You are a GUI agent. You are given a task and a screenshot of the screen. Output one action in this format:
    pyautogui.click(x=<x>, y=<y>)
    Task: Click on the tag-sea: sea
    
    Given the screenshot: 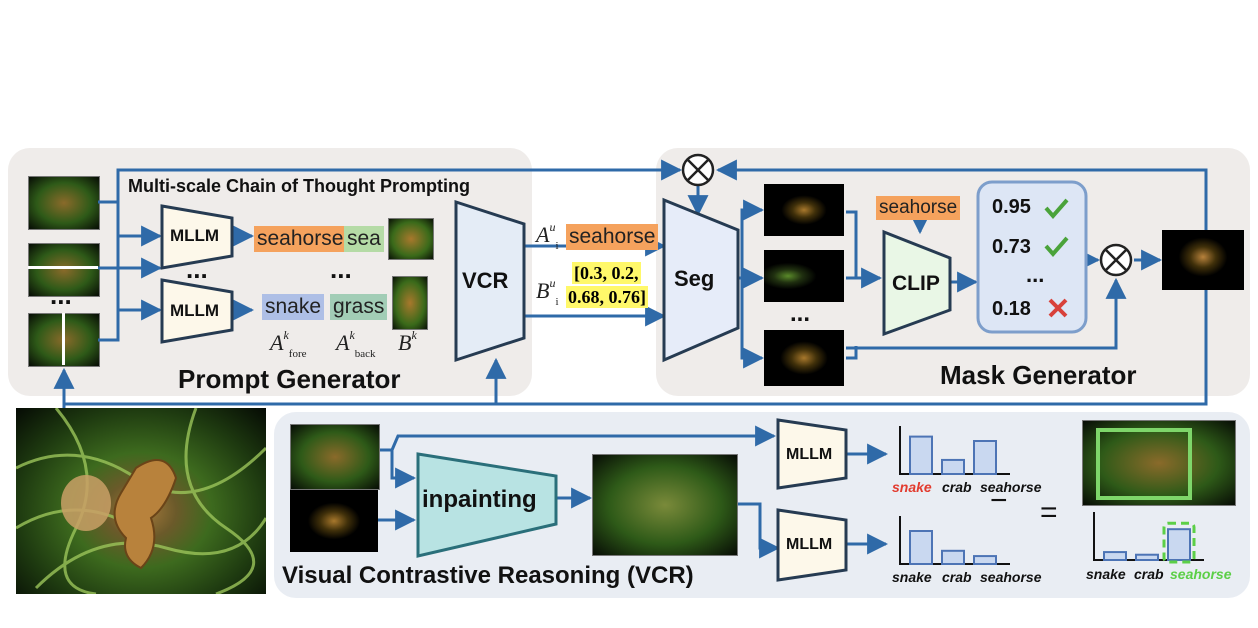 What is the action you would take?
    pyautogui.click(x=364, y=239)
    